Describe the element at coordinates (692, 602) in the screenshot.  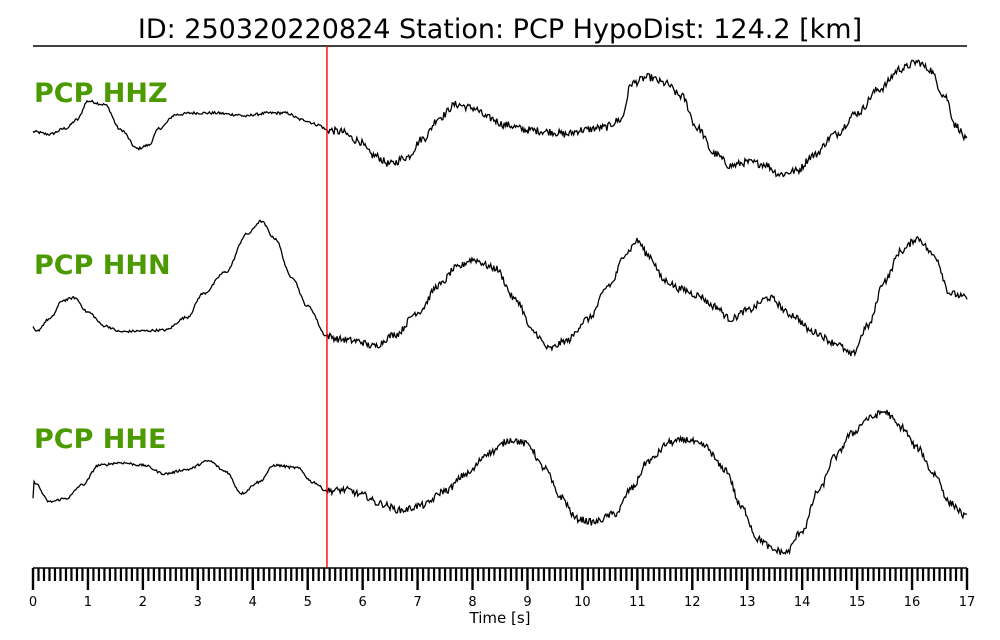
I see `x-tick-label: 12` at that location.